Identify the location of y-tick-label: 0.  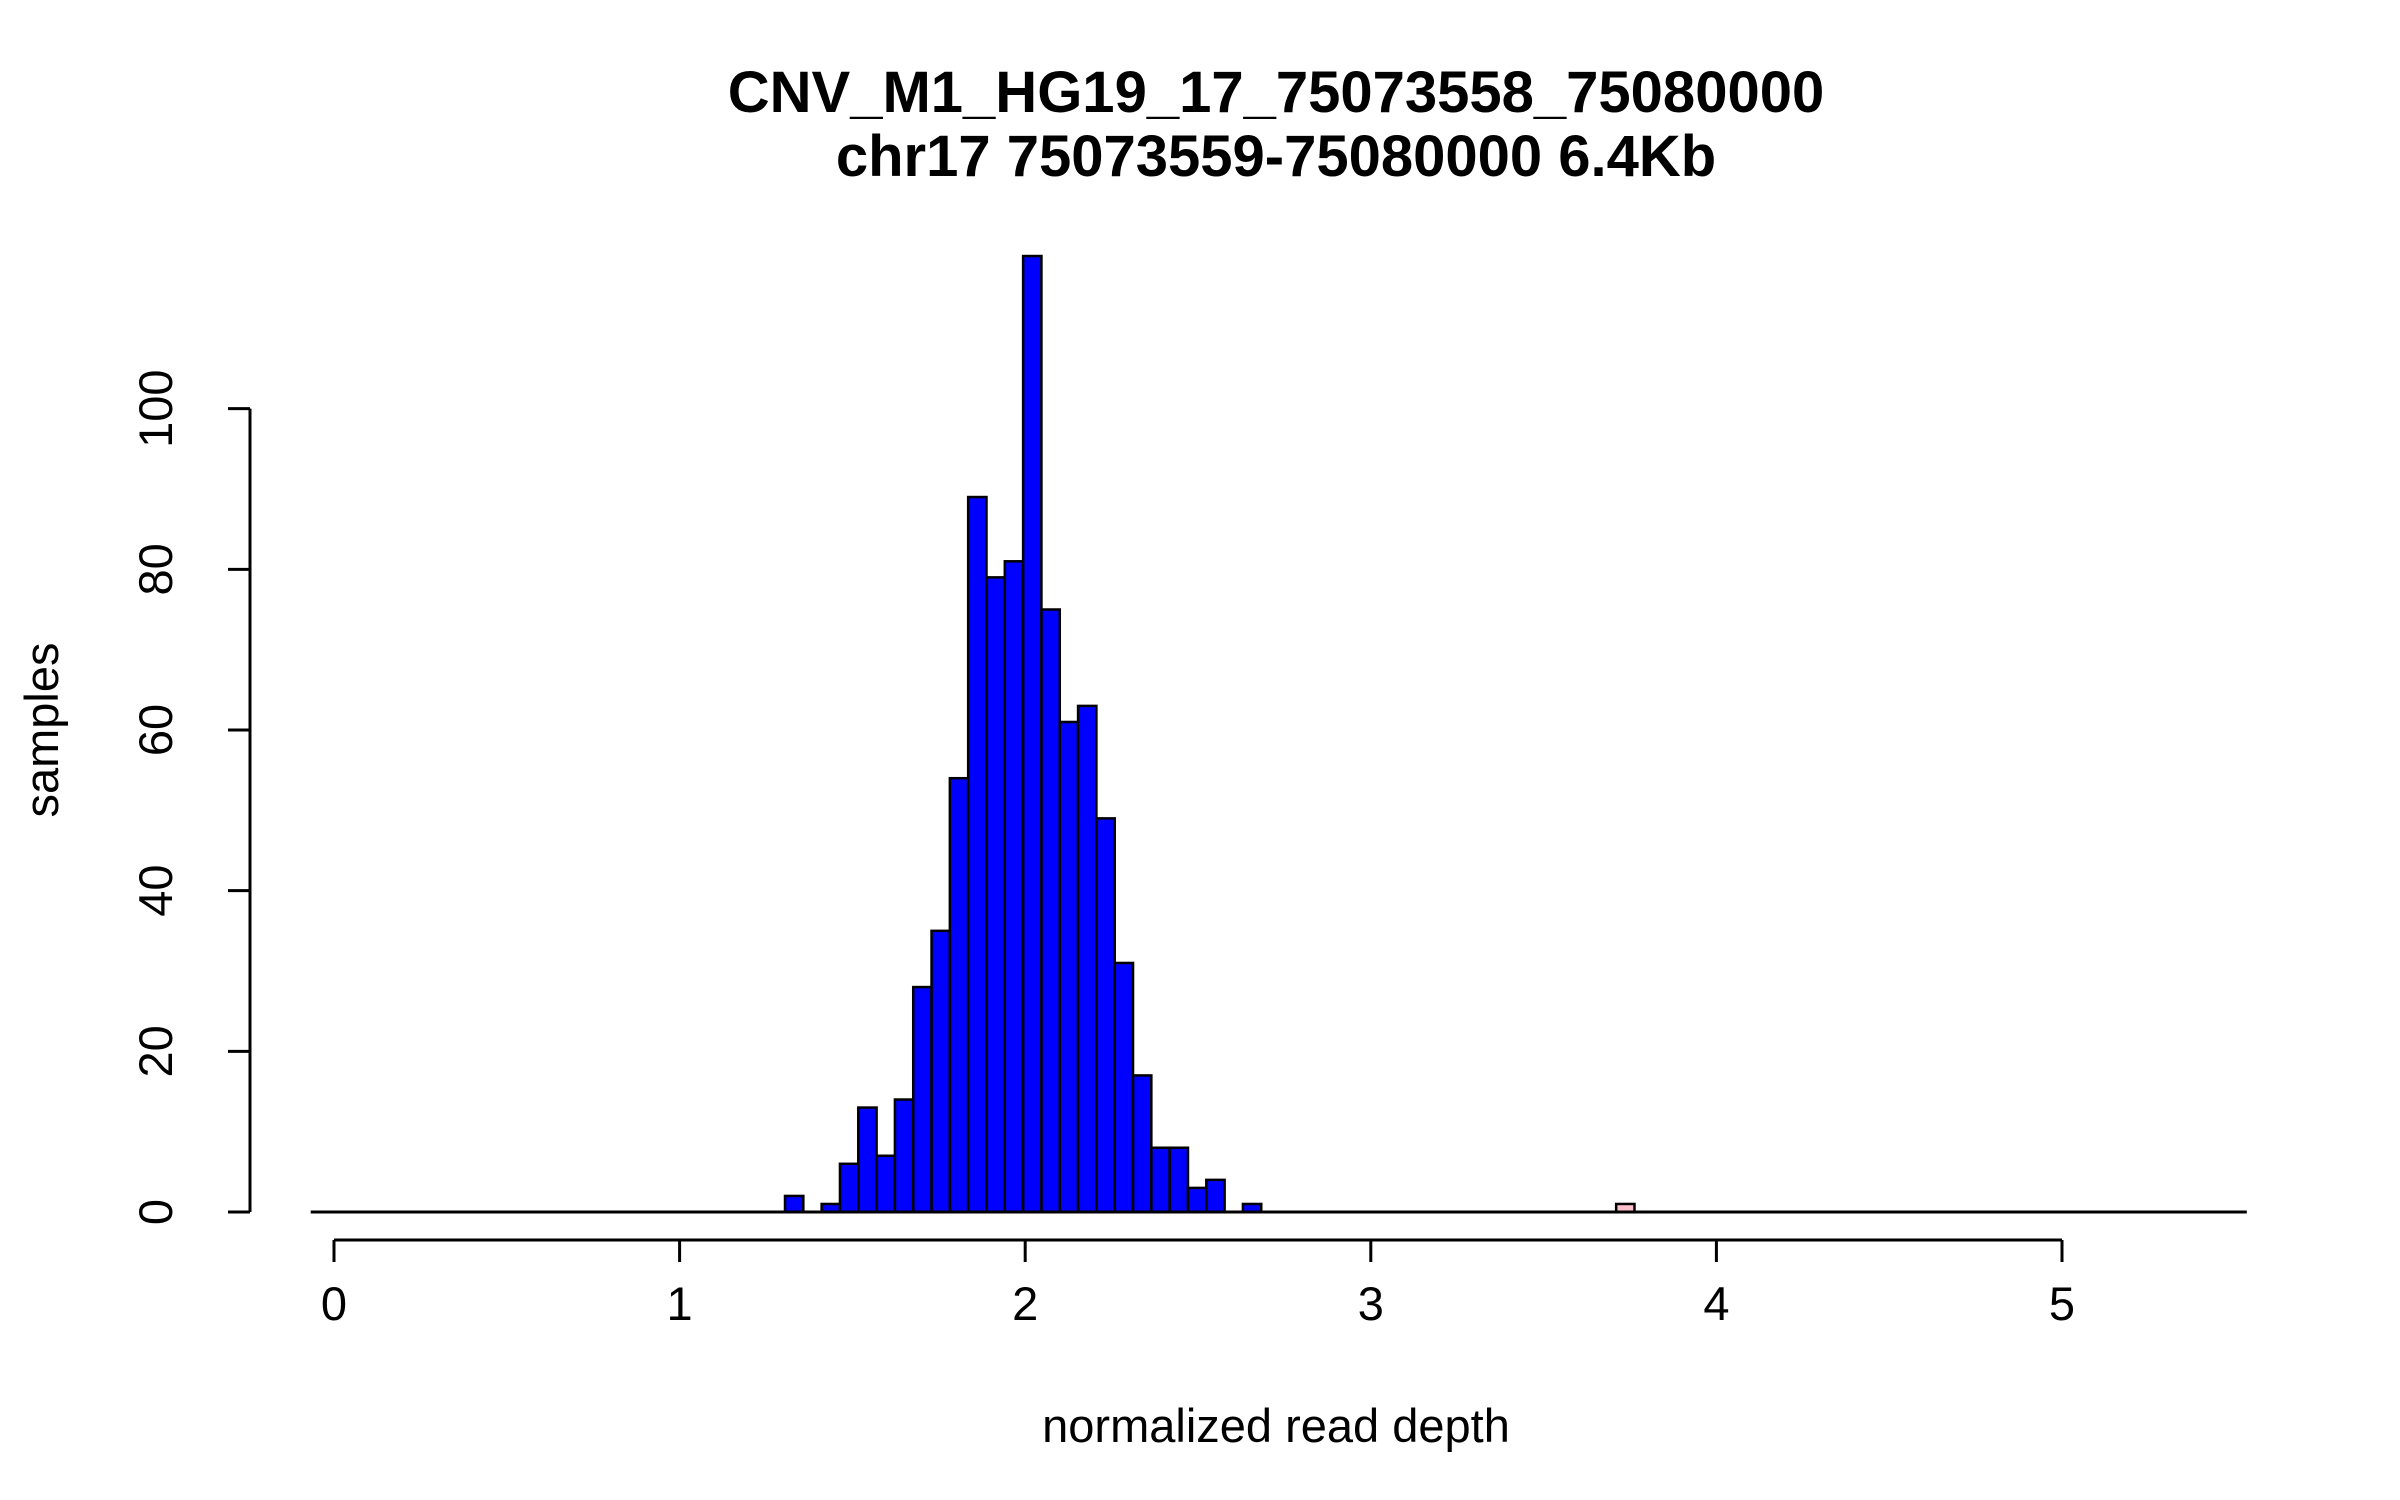
(155, 1212).